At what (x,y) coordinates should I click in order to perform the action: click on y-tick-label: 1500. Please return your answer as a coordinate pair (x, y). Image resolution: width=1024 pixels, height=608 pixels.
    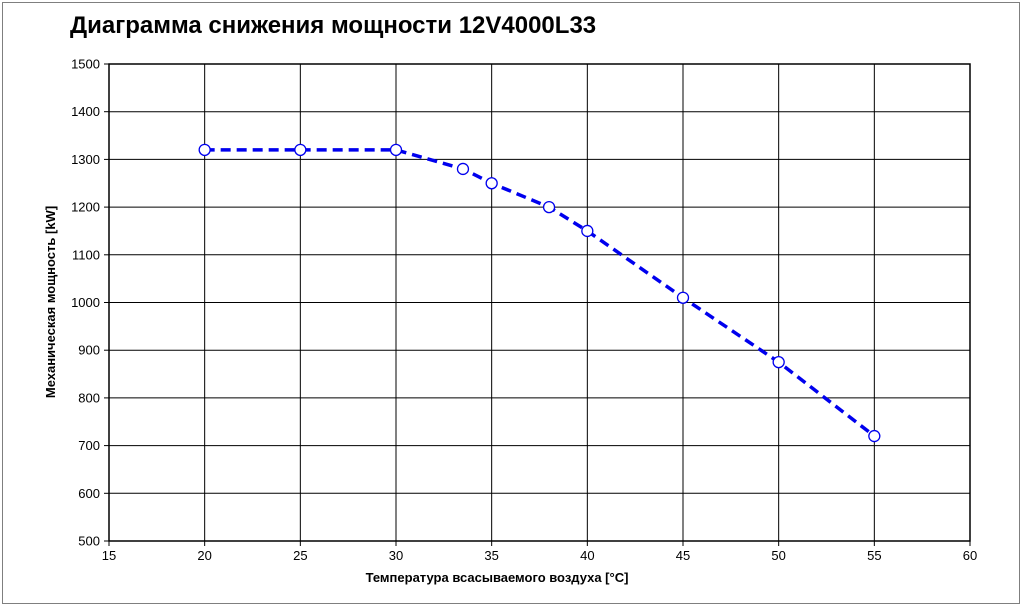
    Looking at the image, I should click on (85, 64).